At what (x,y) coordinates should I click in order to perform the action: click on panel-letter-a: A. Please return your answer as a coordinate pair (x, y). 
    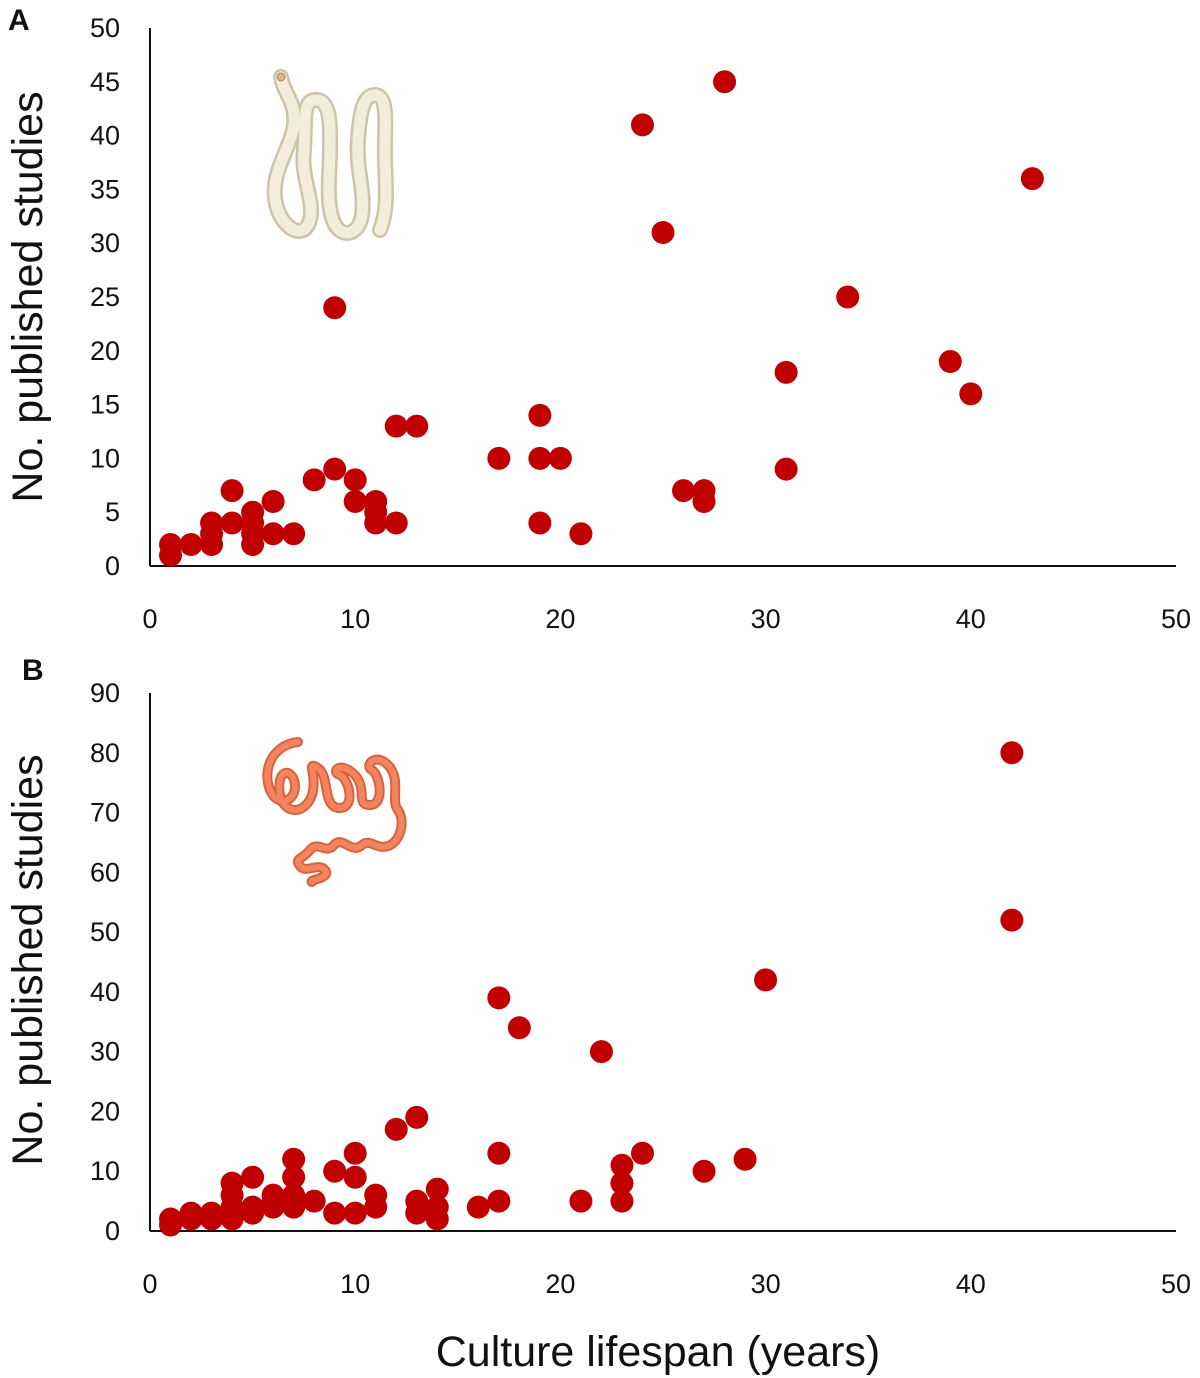
    Looking at the image, I should click on (19, 20).